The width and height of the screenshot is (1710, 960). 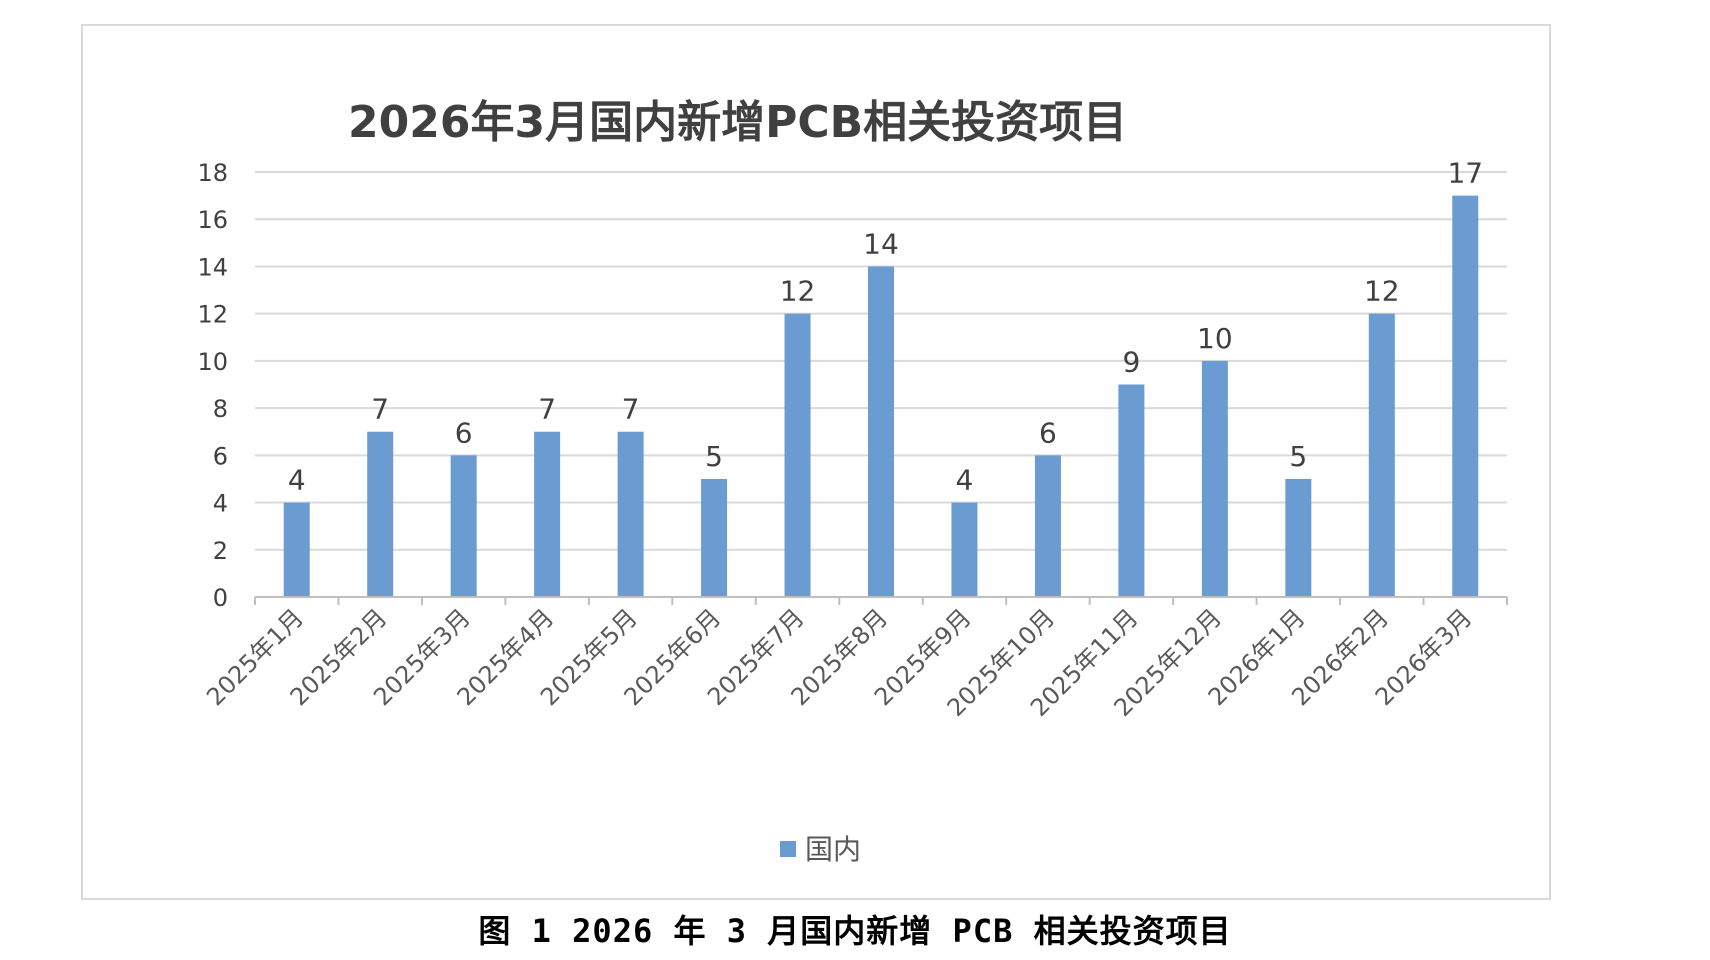 What do you see at coordinates (220, 598) in the screenshot?
I see `y-tick-label: 0` at bounding box center [220, 598].